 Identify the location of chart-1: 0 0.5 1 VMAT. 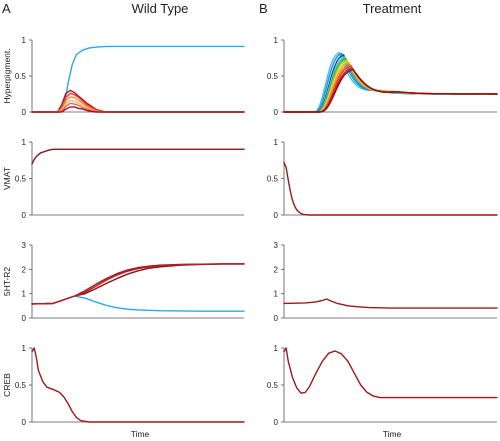
(123, 179).